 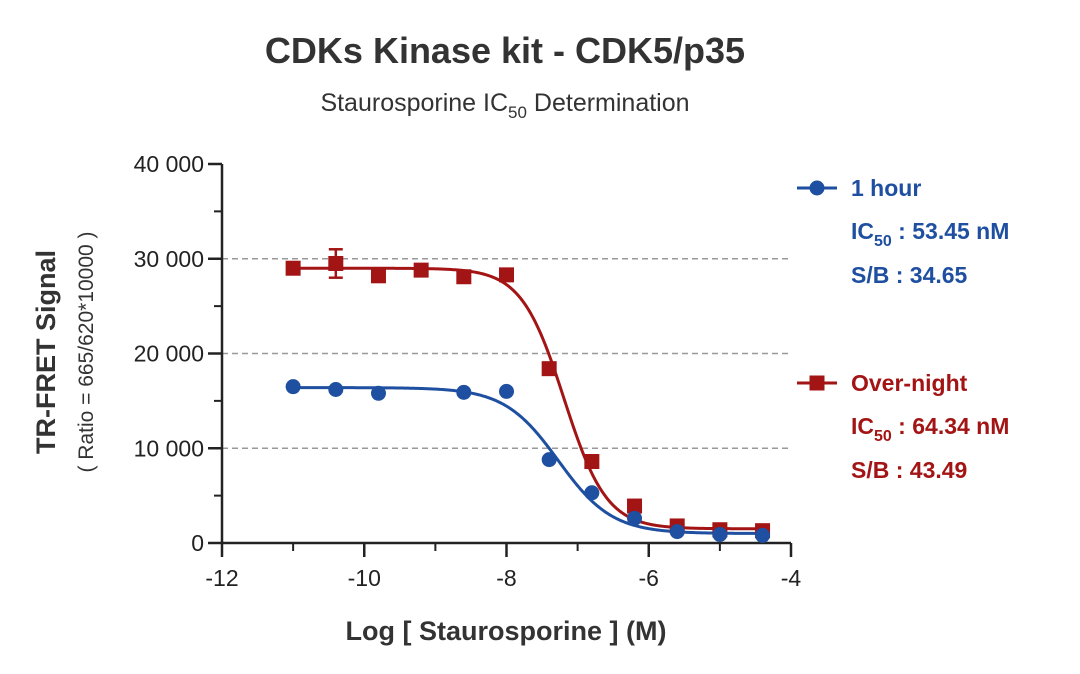 I want to click on x-tick-label: -4, so click(x=791, y=578).